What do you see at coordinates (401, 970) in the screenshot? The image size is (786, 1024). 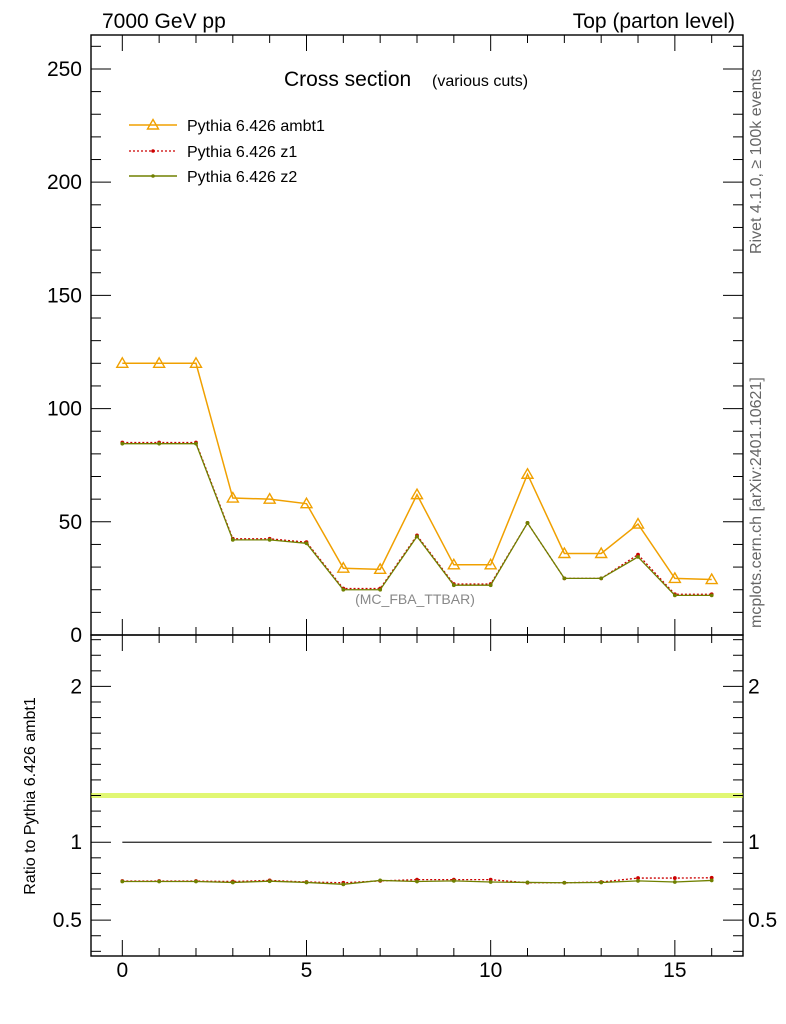 I see `x-tick-labels: 0 5 10 15` at bounding box center [401, 970].